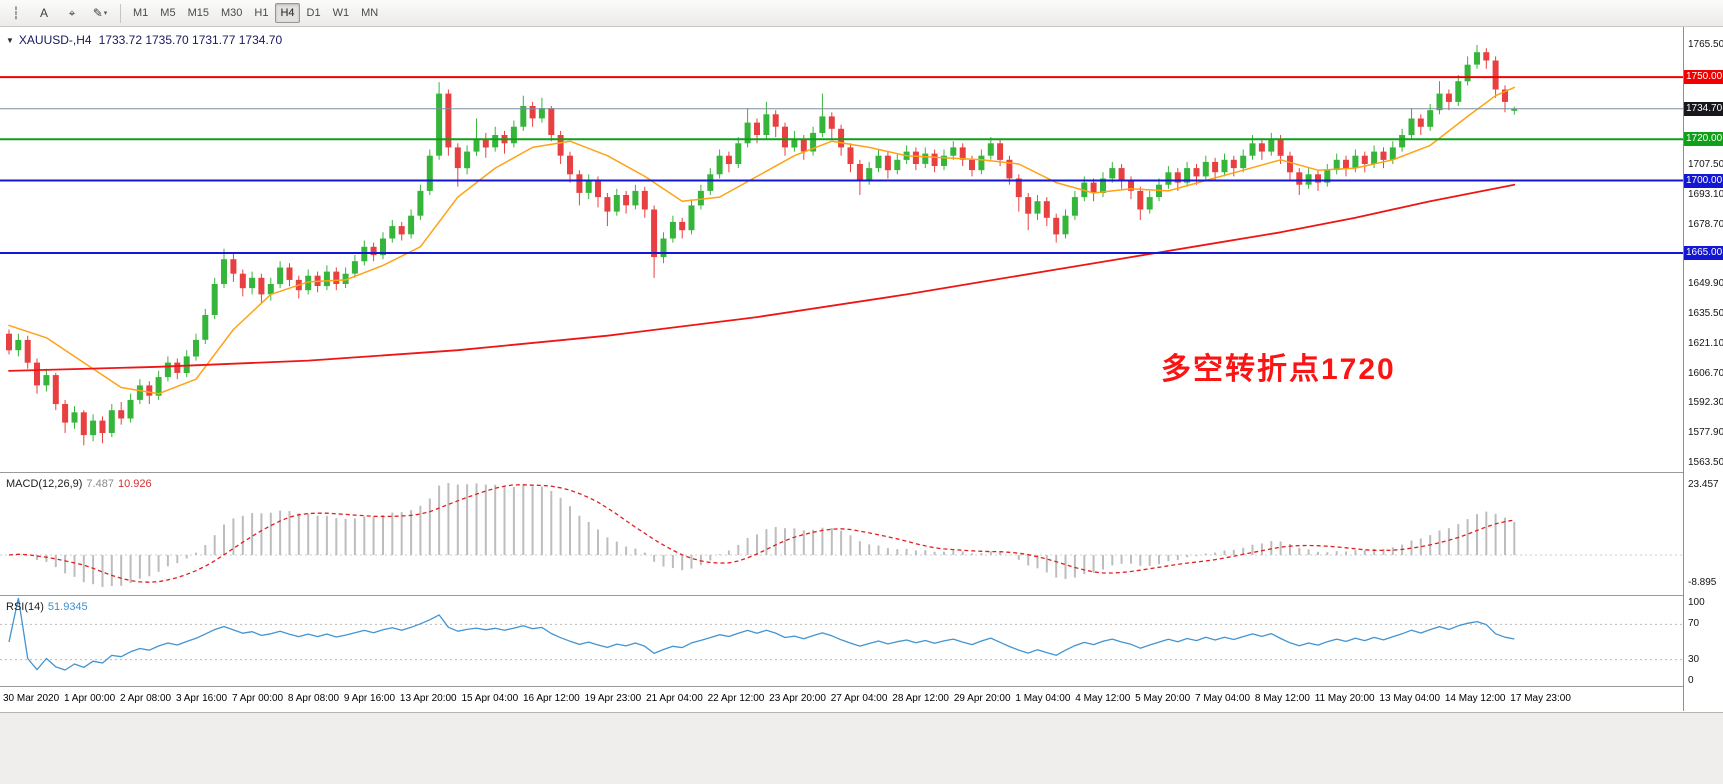 The height and width of the screenshot is (784, 1723). I want to click on macd-panel-surface, so click(841, 535).